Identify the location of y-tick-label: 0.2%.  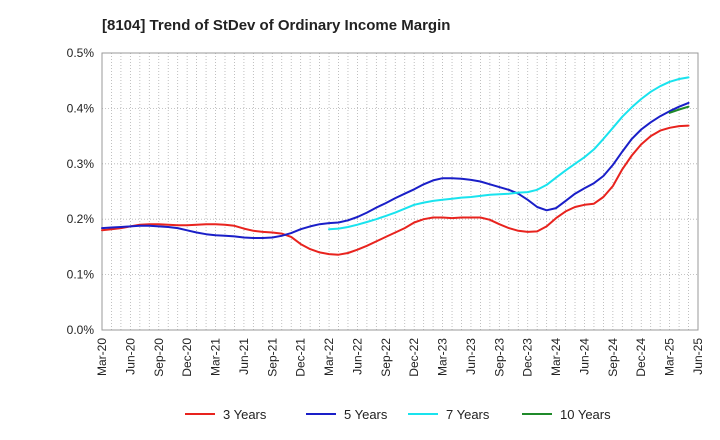
(81, 219).